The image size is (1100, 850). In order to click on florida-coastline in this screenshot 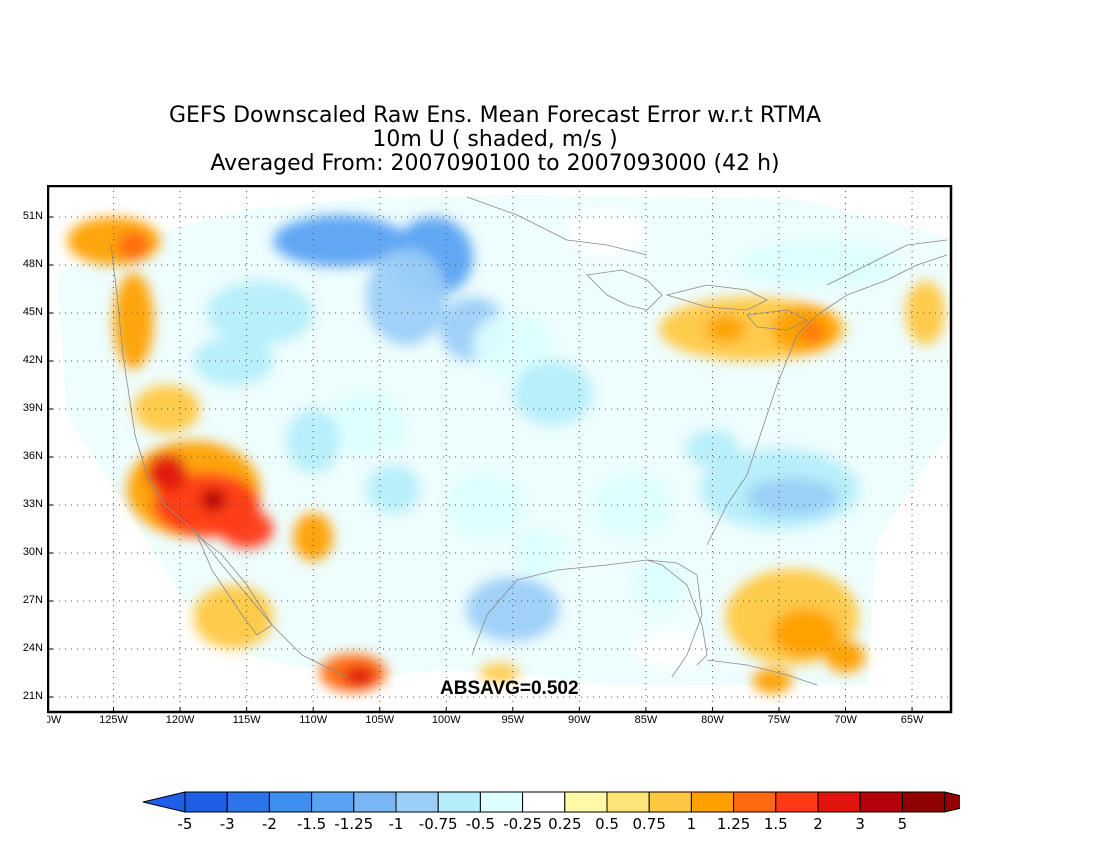, I will do `click(677, 612)`.